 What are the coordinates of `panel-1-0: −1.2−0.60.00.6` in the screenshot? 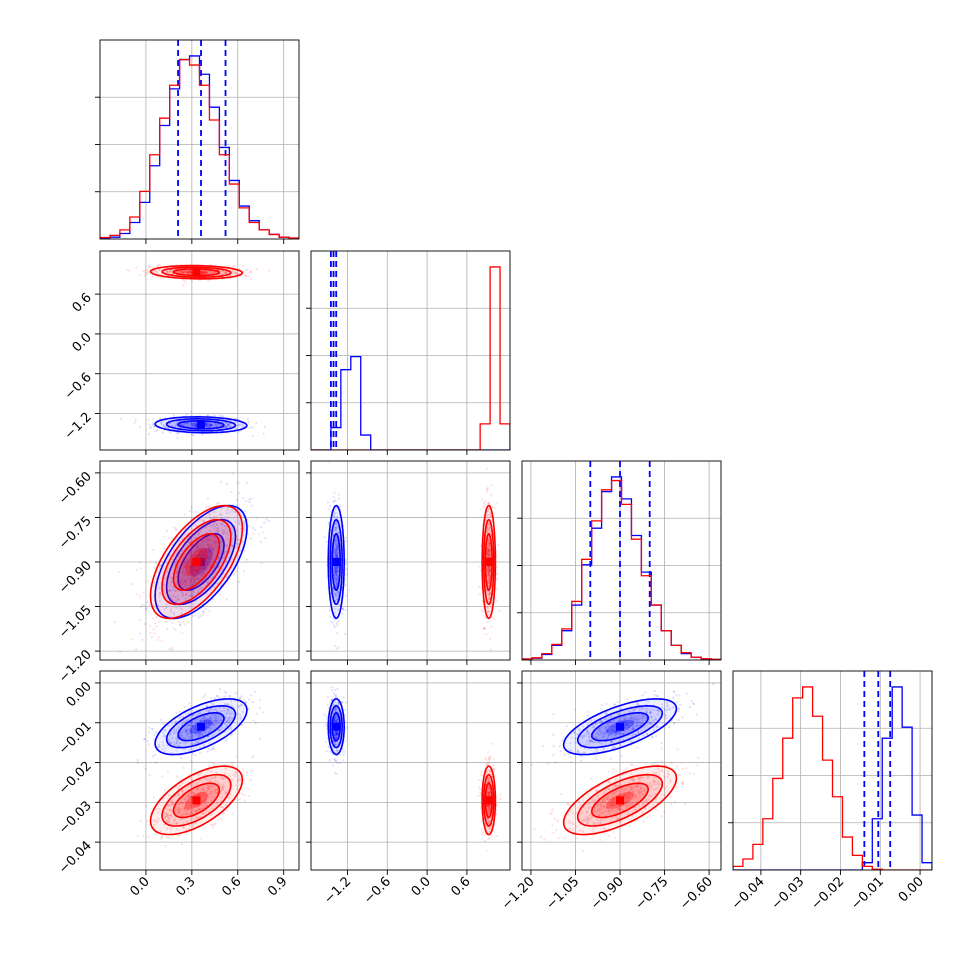 It's located at (181, 352).